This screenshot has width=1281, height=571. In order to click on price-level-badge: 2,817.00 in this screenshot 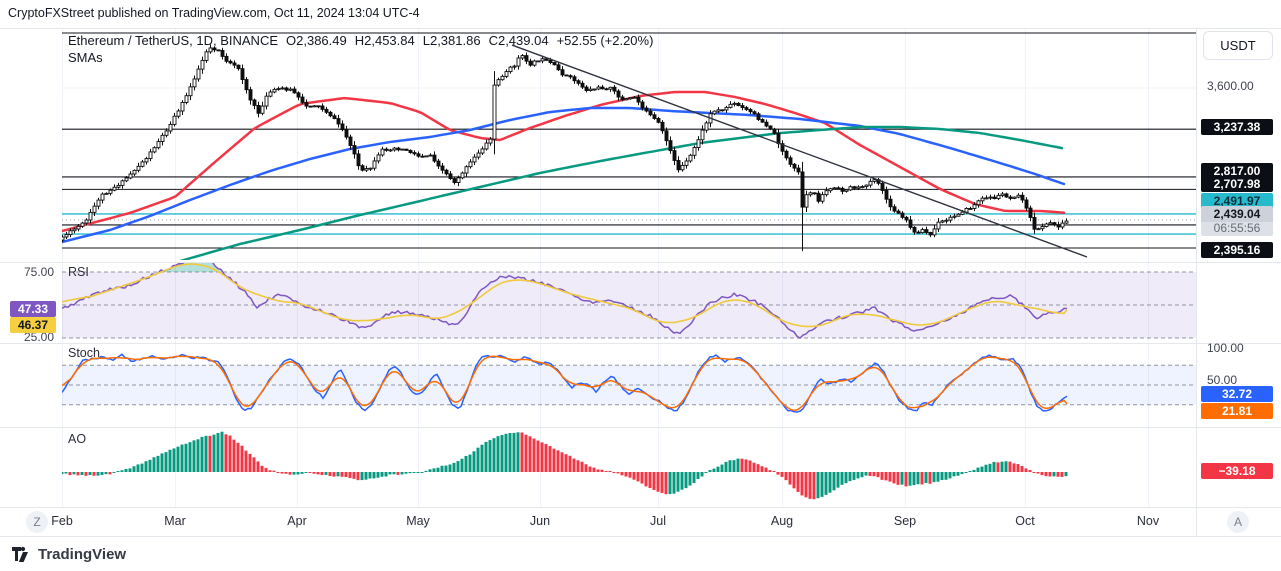, I will do `click(1237, 171)`.